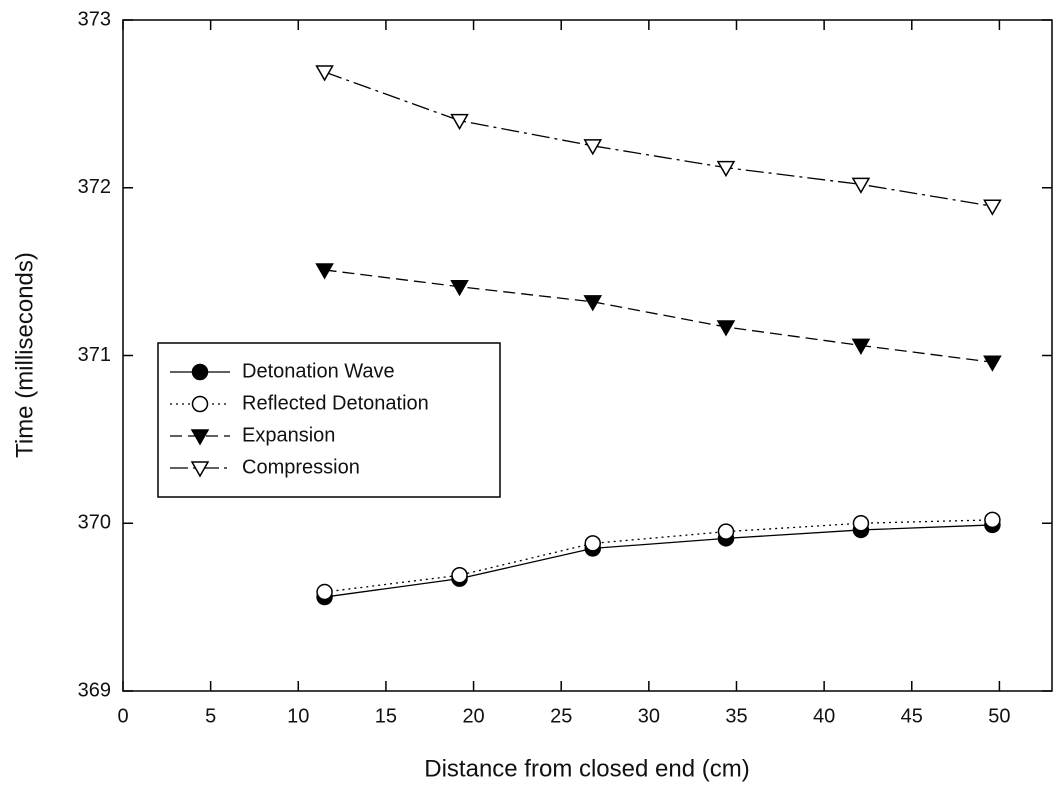 Image resolution: width=1056 pixels, height=794 pixels. Describe the element at coordinates (999, 716) in the screenshot. I see `x-tick-label: 50` at that location.